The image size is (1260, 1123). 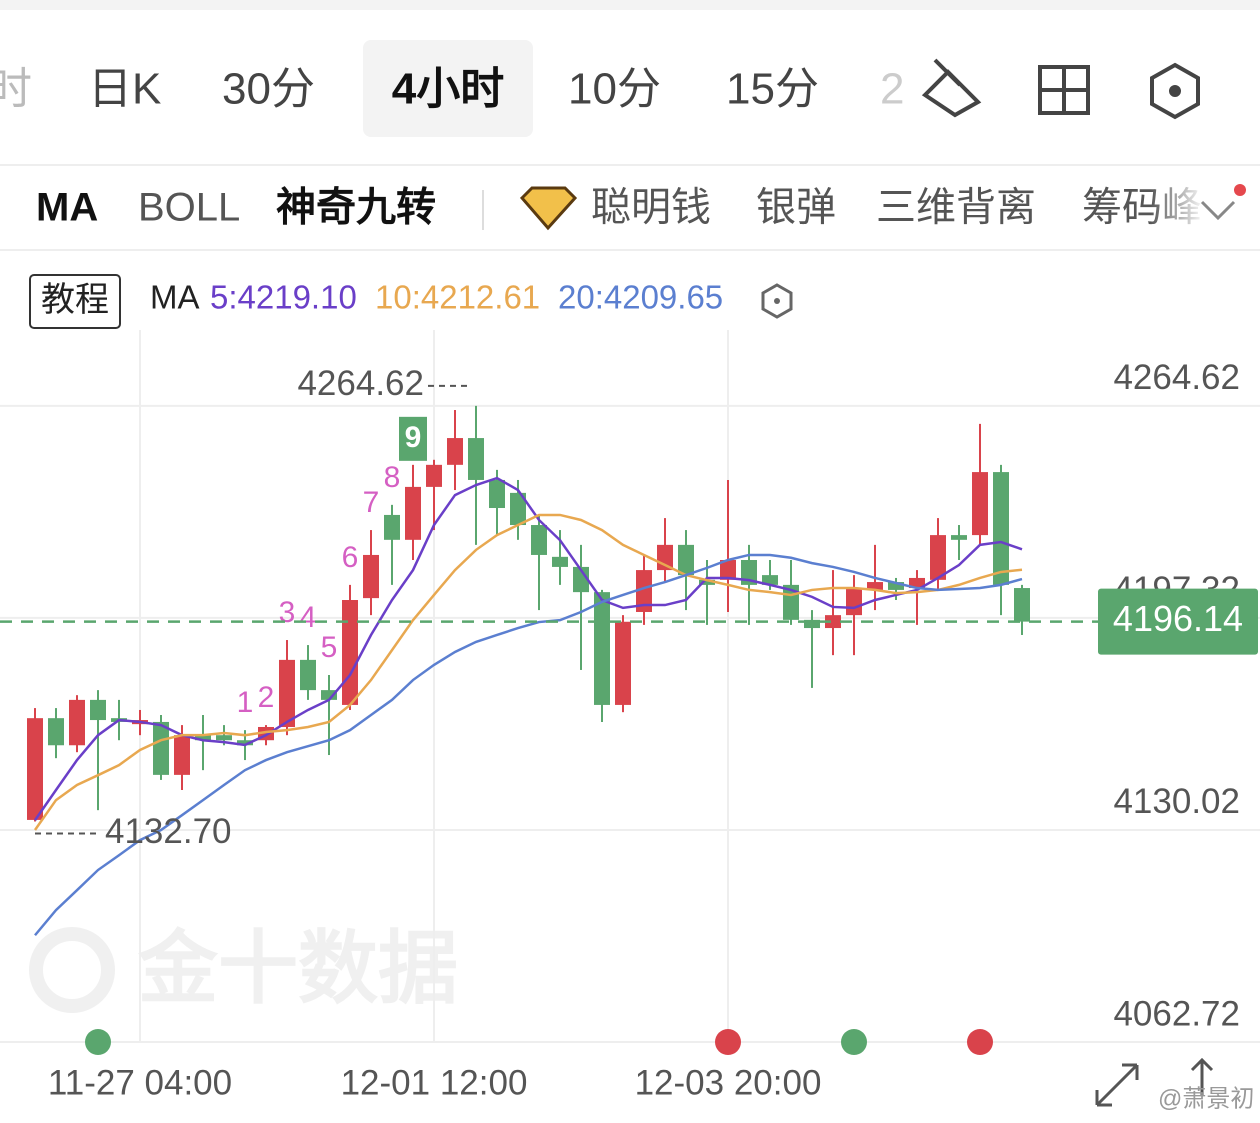 I want to click on tab: 日K, so click(x=124, y=89).